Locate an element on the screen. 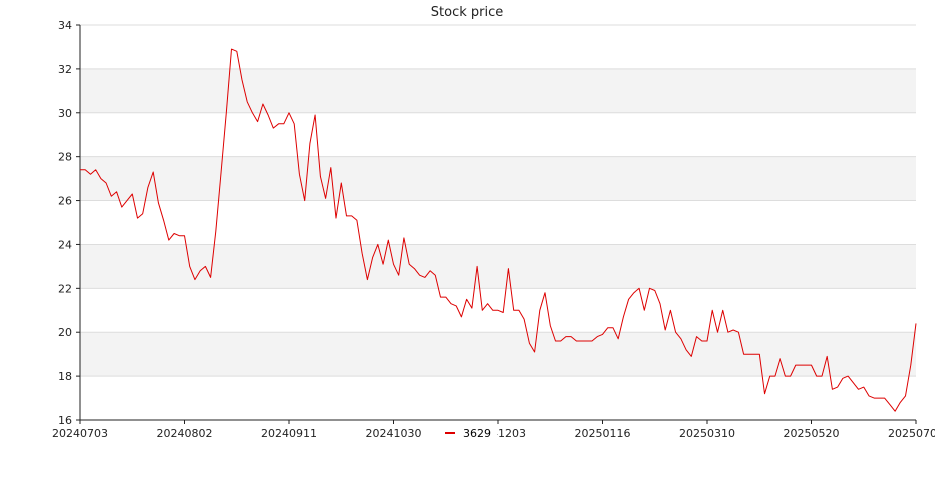 The height and width of the screenshot is (500, 935). x-tick-label: 20250310 is located at coordinates (707, 433).